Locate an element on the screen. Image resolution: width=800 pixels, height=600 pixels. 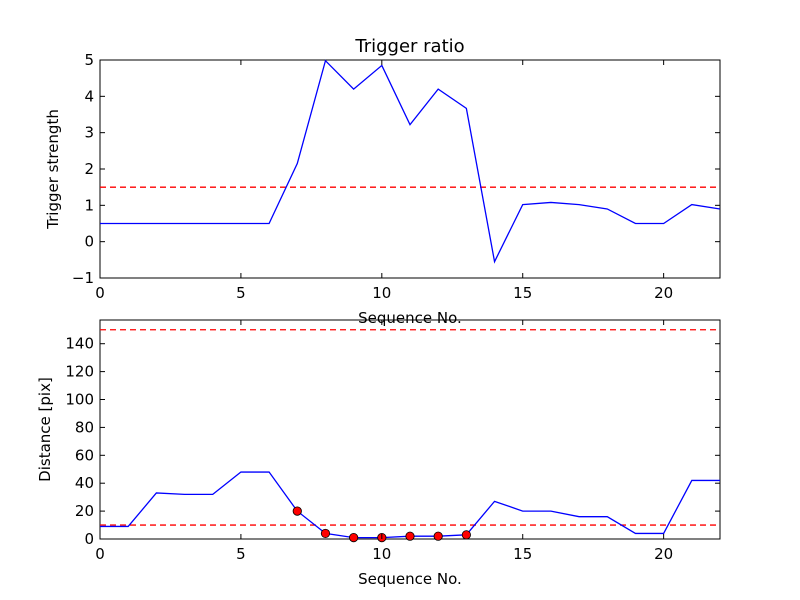
y-axis-label: Distance [pix] is located at coordinates (45, 429).